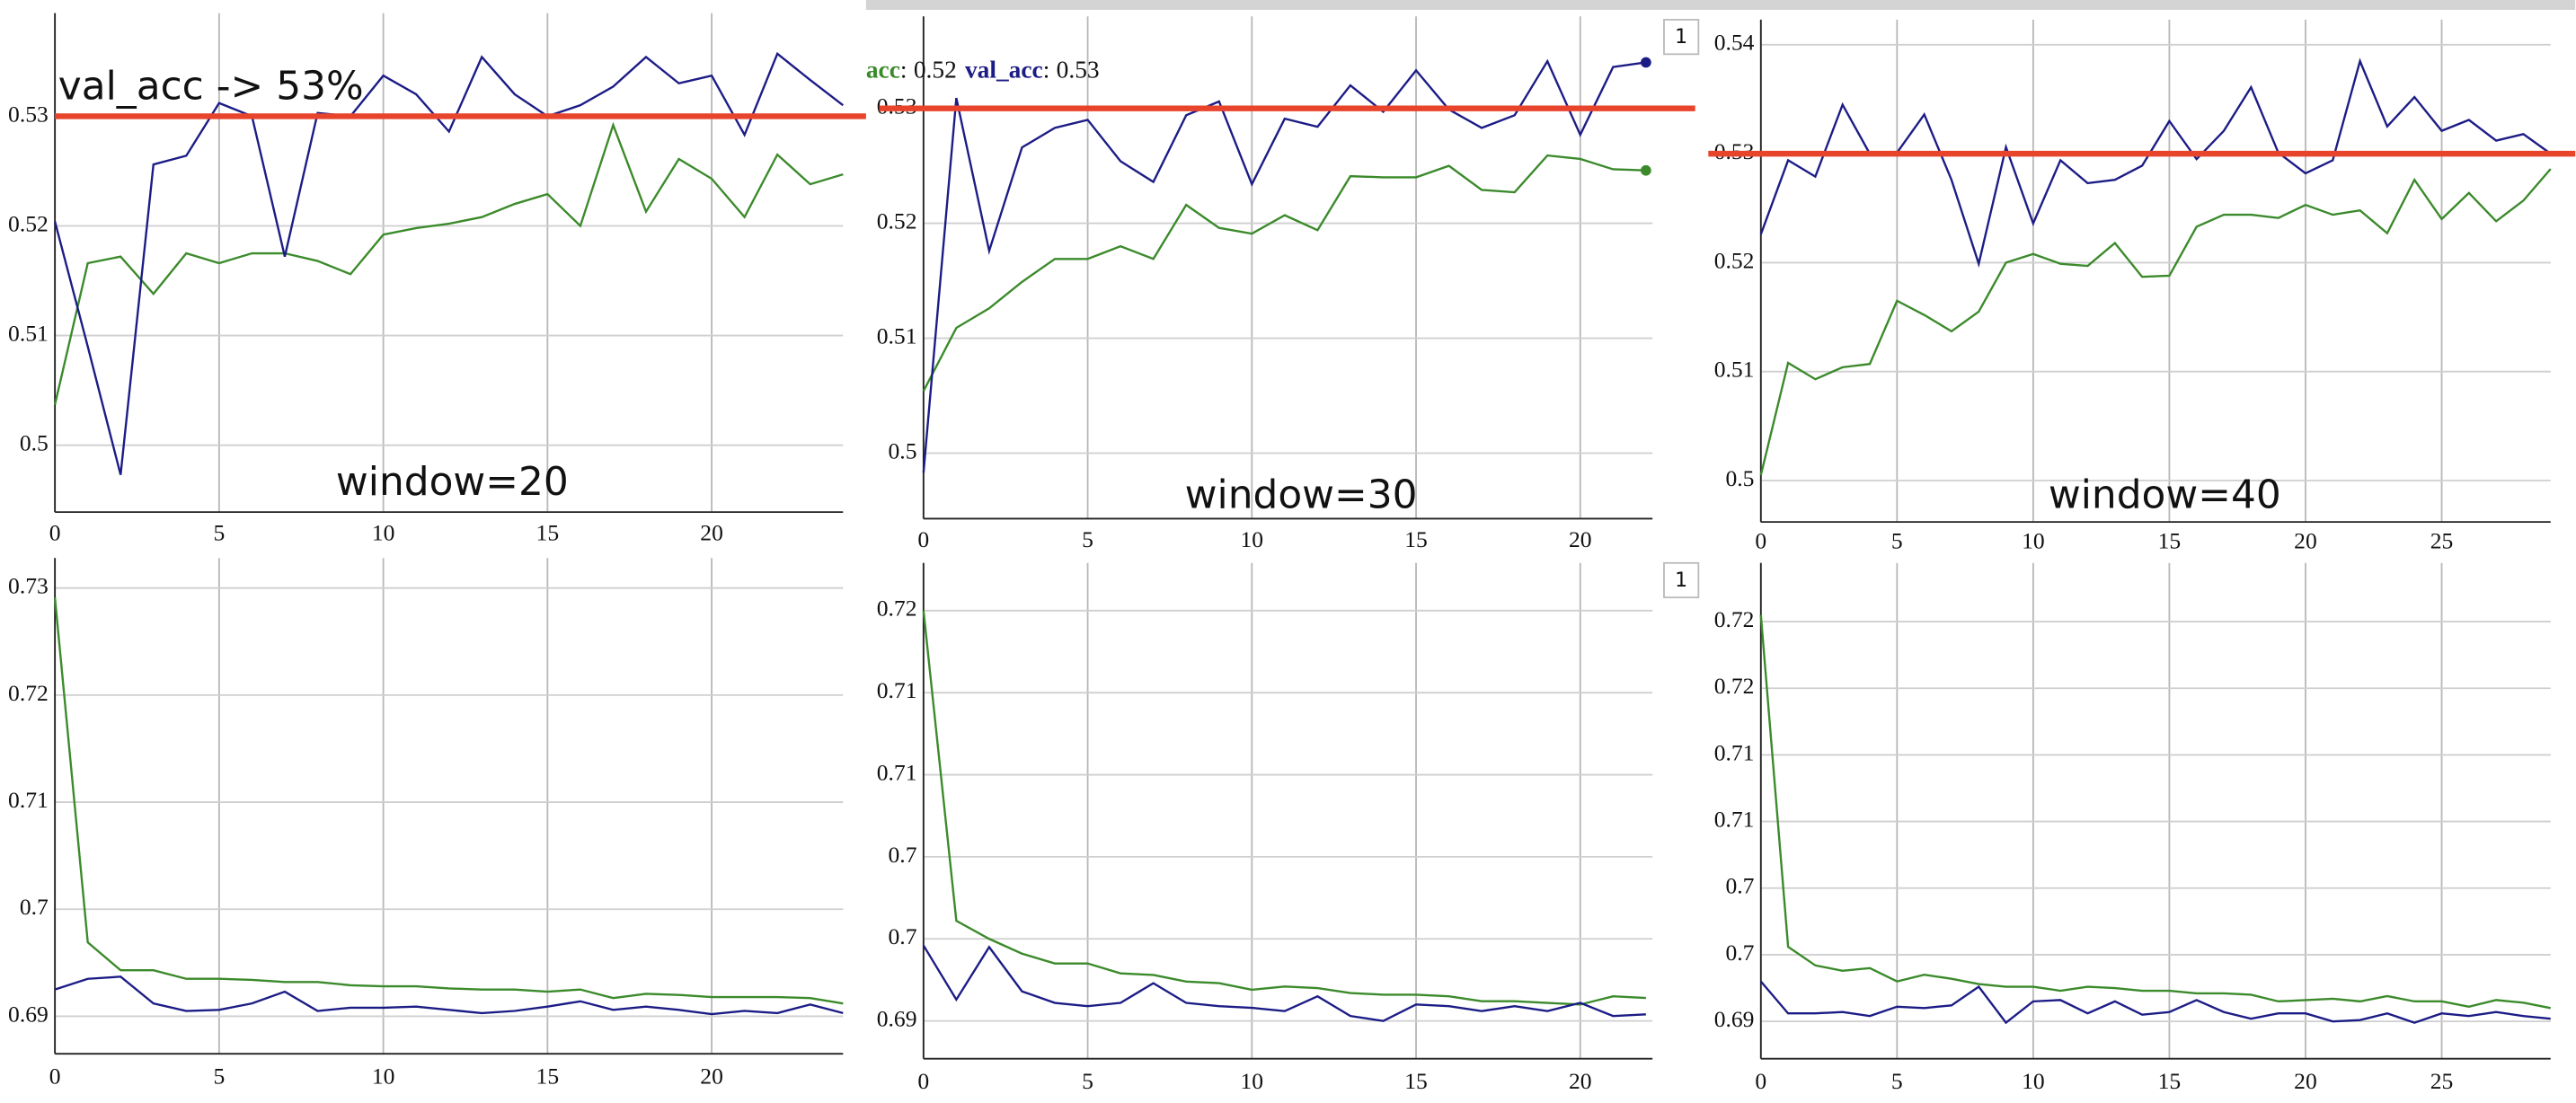 Image resolution: width=2576 pixels, height=1103 pixels. I want to click on caption: window=20, so click(452, 482).